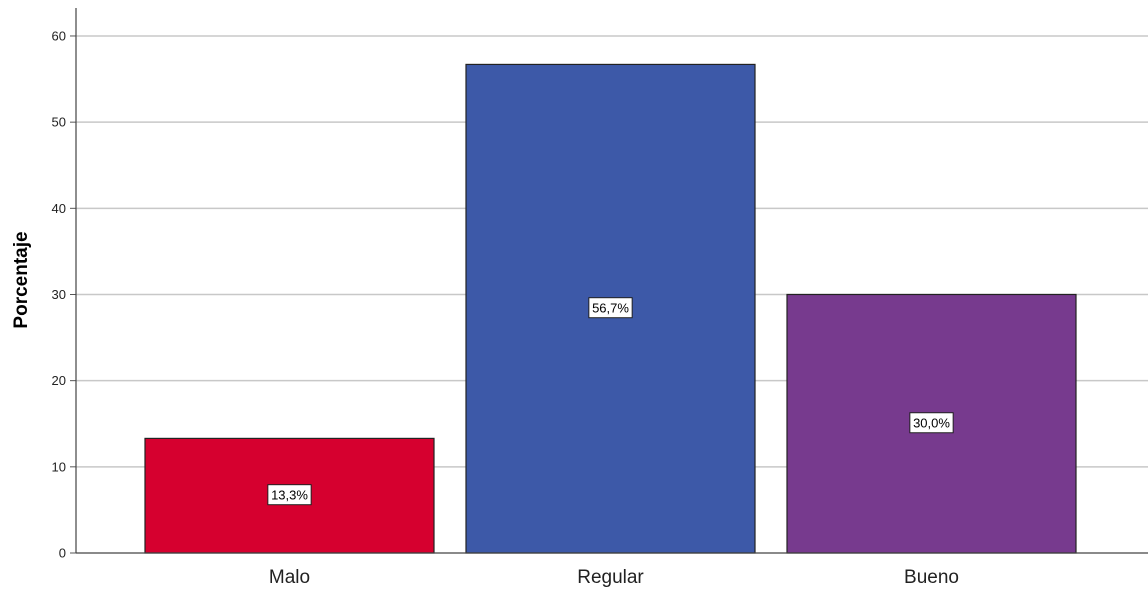 This screenshot has width=1148, height=590. Describe the element at coordinates (59, 380) in the screenshot. I see `y-tick-label: 20` at that location.